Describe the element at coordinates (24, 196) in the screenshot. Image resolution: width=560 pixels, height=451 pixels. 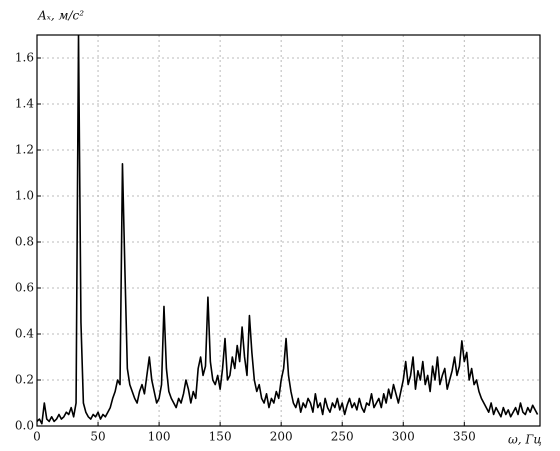
I see `y-tick-label: 1.0` at that location.